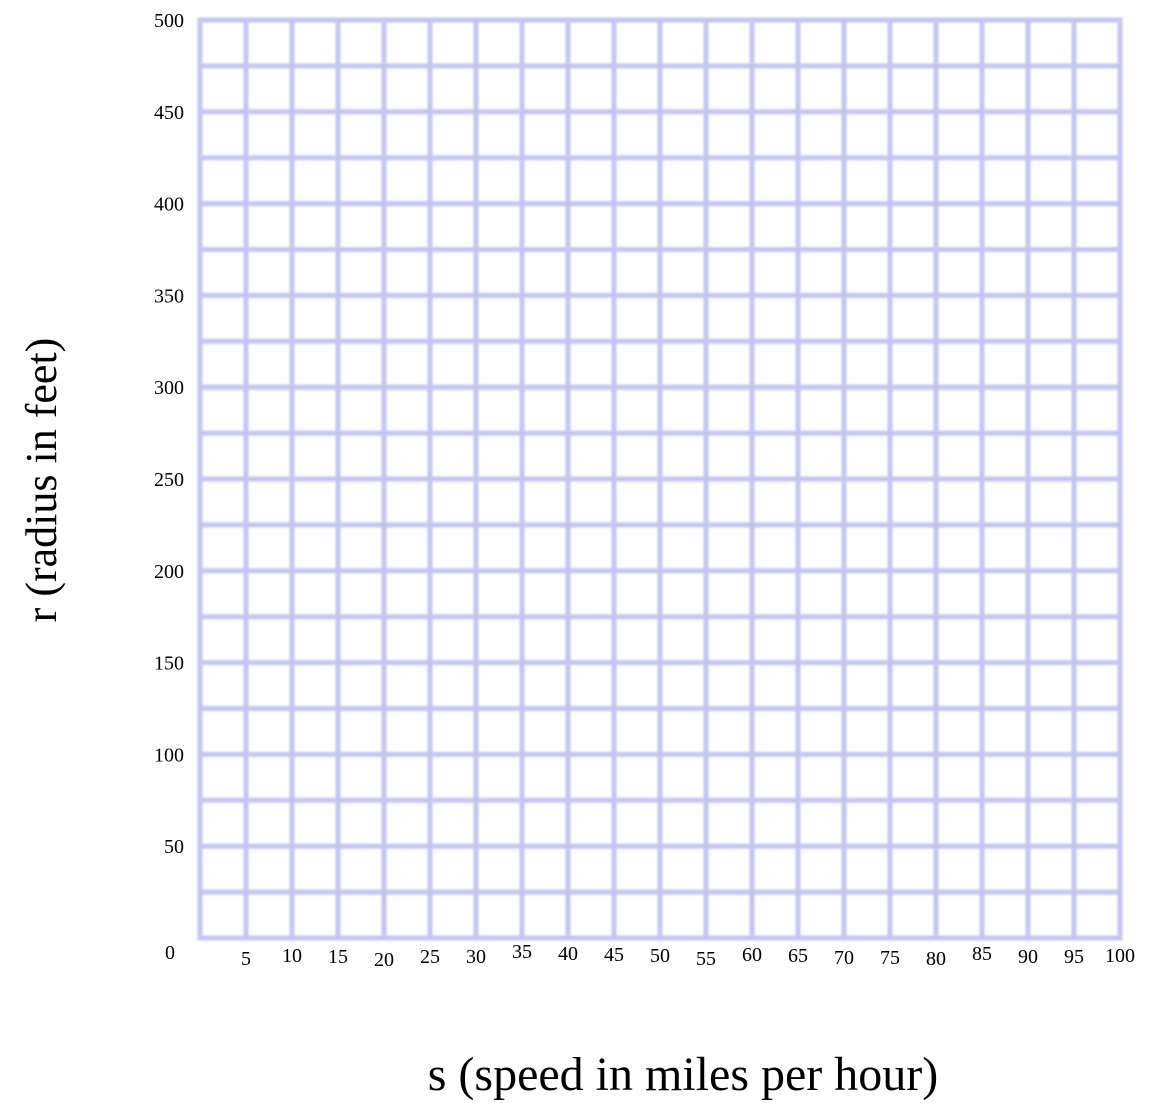  I want to click on y-tick-label: 150, so click(169, 664).